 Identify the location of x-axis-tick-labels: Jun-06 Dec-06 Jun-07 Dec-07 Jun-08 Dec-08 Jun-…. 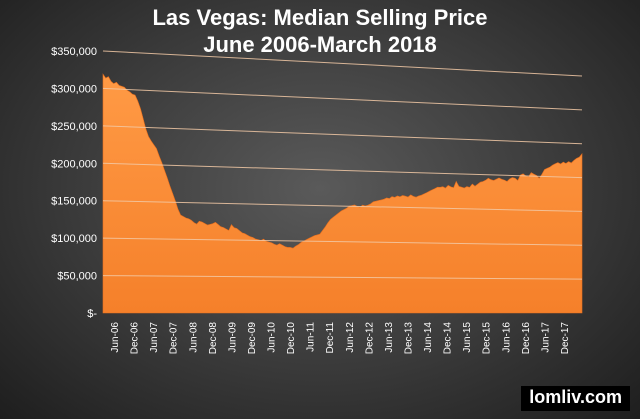
(340, 338).